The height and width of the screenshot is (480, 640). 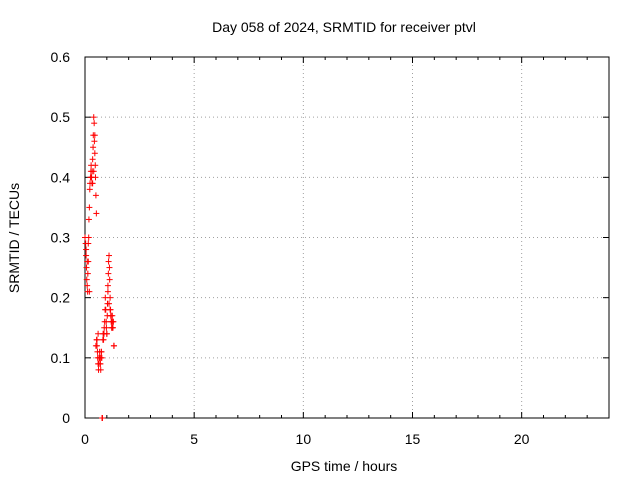 What do you see at coordinates (194, 439) in the screenshot?
I see `x-tick-label: 5` at bounding box center [194, 439].